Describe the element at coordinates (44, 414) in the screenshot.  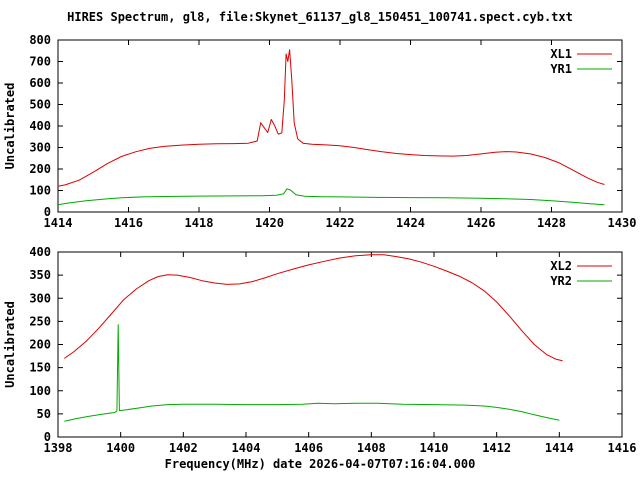
I see `y-tick-label: 50` at that location.